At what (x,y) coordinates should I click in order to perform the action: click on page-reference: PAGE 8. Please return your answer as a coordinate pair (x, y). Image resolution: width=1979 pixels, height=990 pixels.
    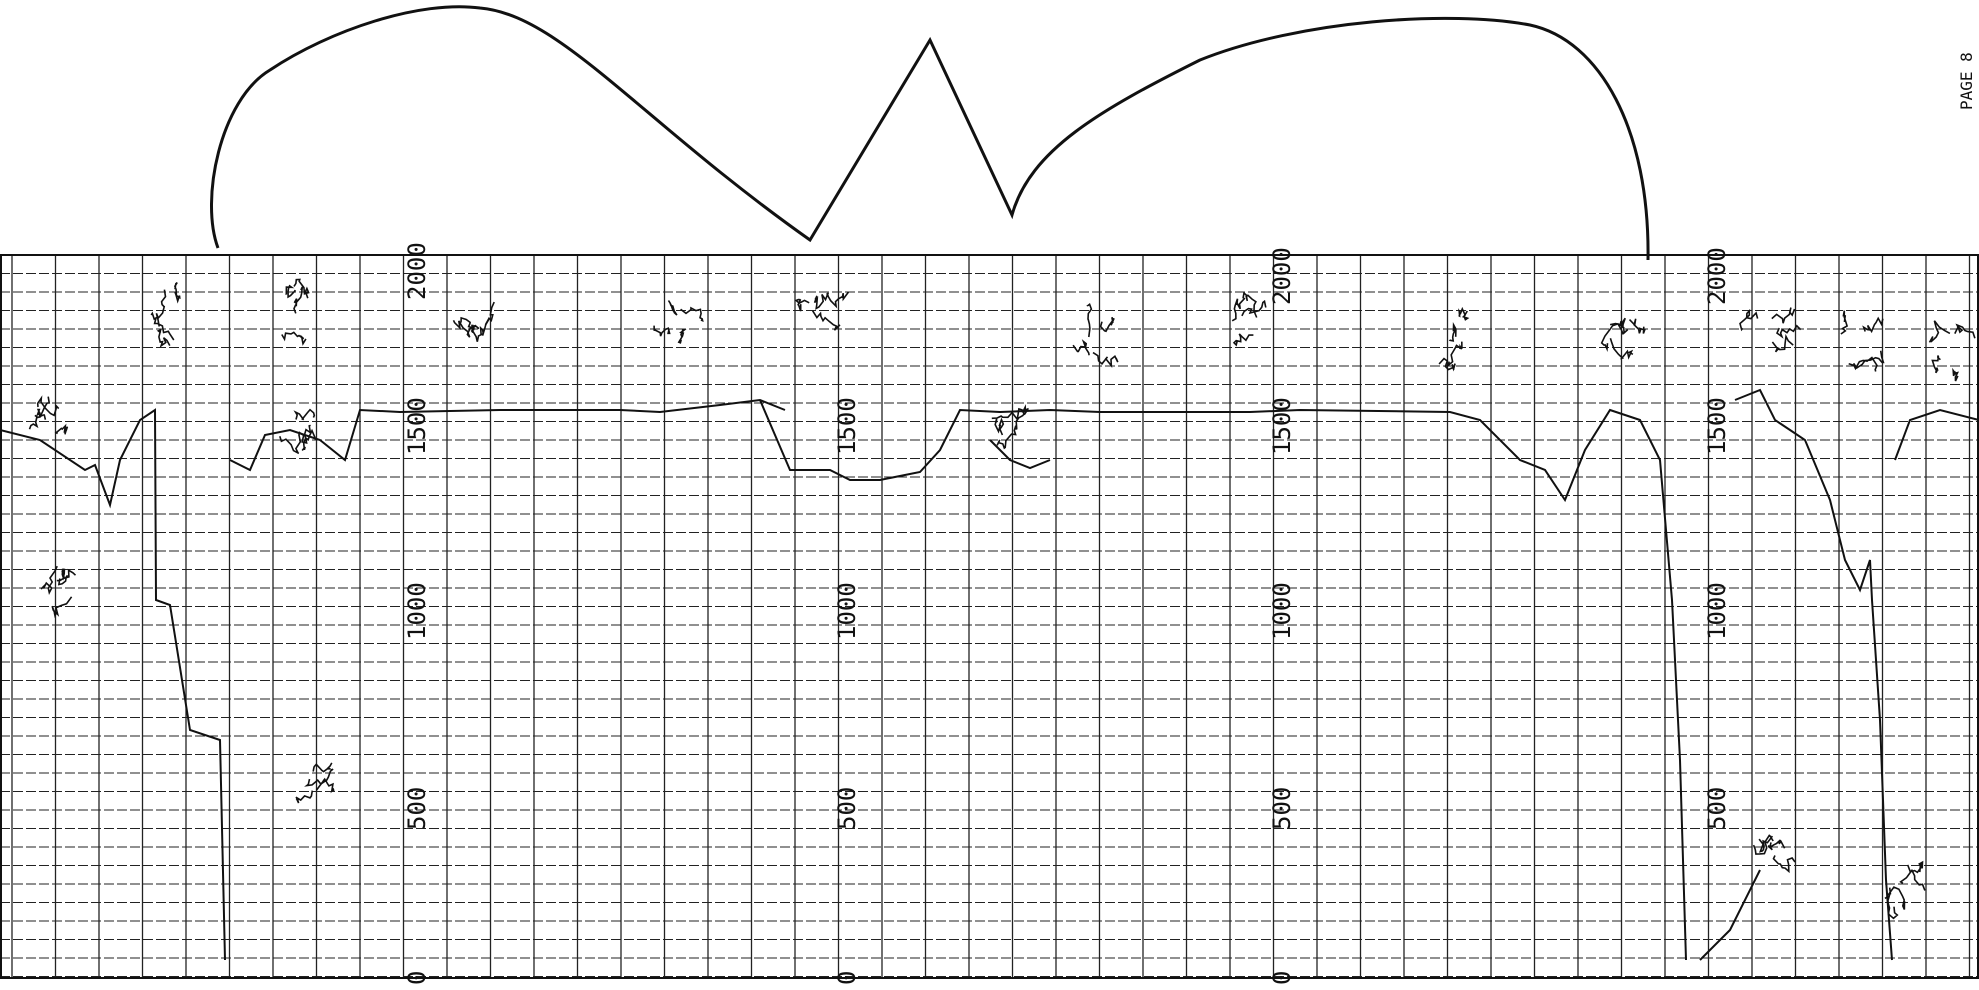
    Looking at the image, I should click on (1966, 81).